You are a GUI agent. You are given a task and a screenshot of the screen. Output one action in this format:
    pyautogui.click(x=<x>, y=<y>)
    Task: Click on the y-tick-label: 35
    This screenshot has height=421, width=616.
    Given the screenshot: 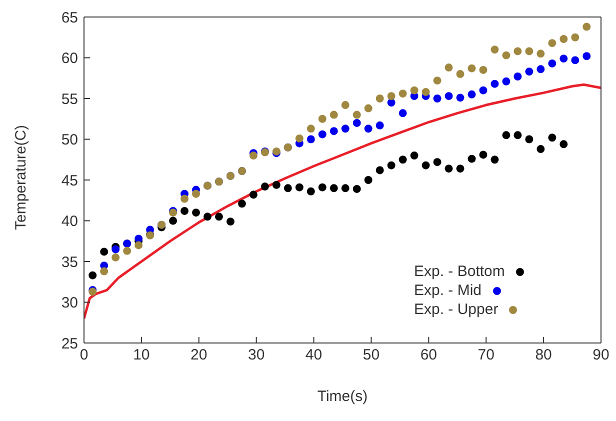 What is the action you would take?
    pyautogui.click(x=69, y=262)
    